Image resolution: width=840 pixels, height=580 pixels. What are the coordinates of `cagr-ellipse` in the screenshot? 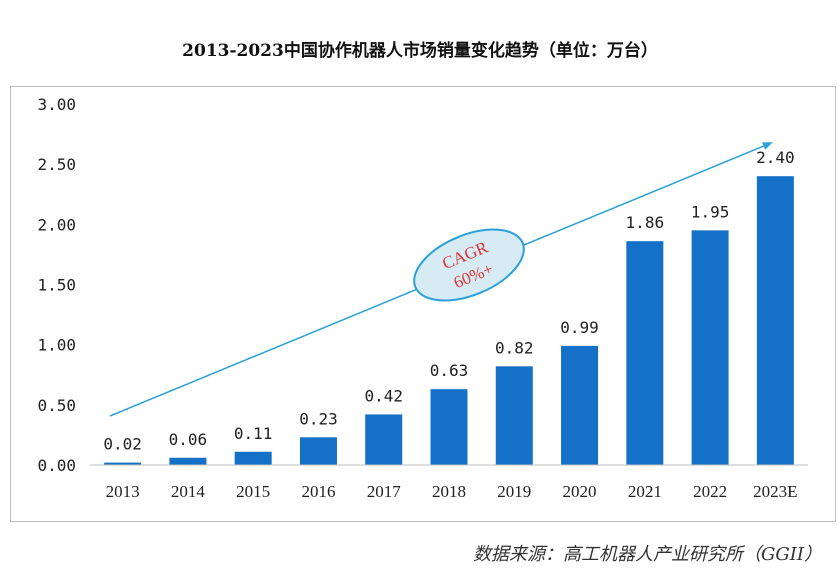 It's located at (469, 265).